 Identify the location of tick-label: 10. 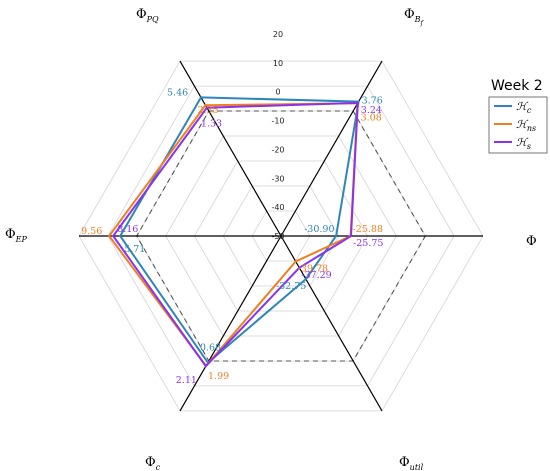
(278, 63).